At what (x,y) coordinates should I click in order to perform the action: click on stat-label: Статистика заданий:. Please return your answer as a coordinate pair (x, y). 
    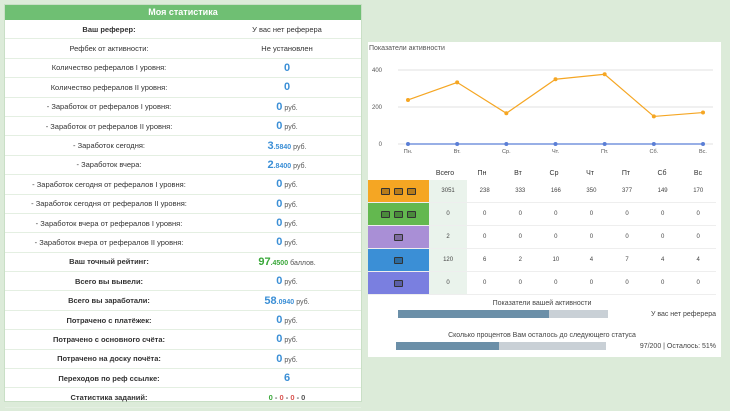
    Looking at the image, I should click on (109, 398).